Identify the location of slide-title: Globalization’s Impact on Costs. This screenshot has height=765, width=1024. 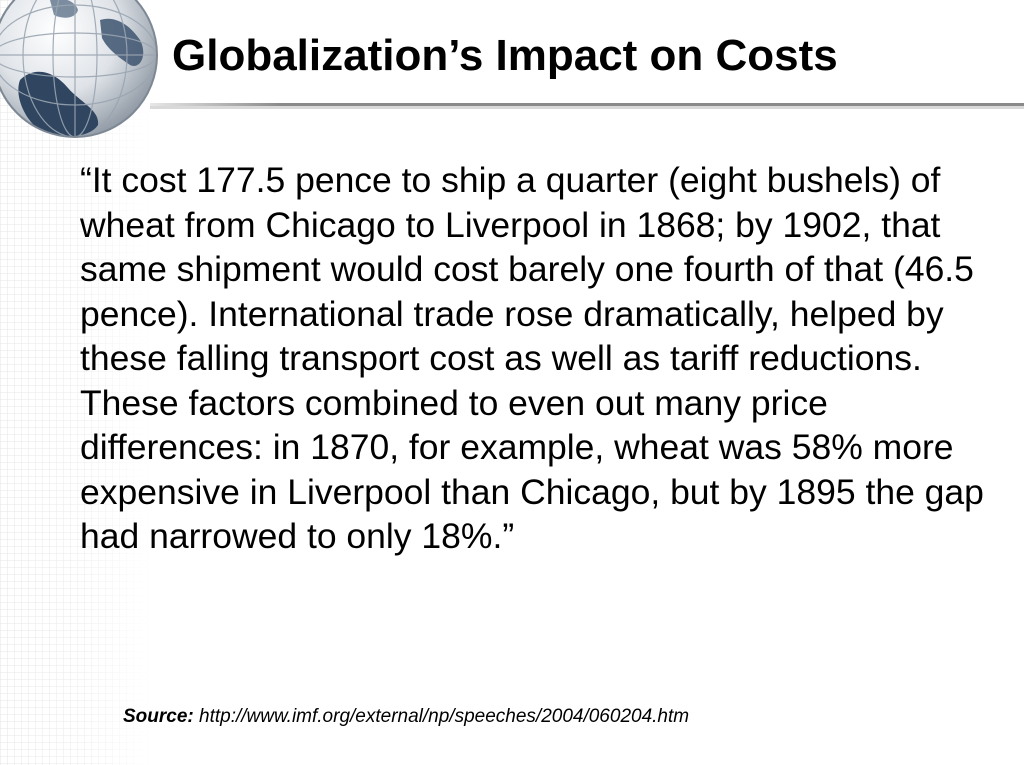
(505, 55).